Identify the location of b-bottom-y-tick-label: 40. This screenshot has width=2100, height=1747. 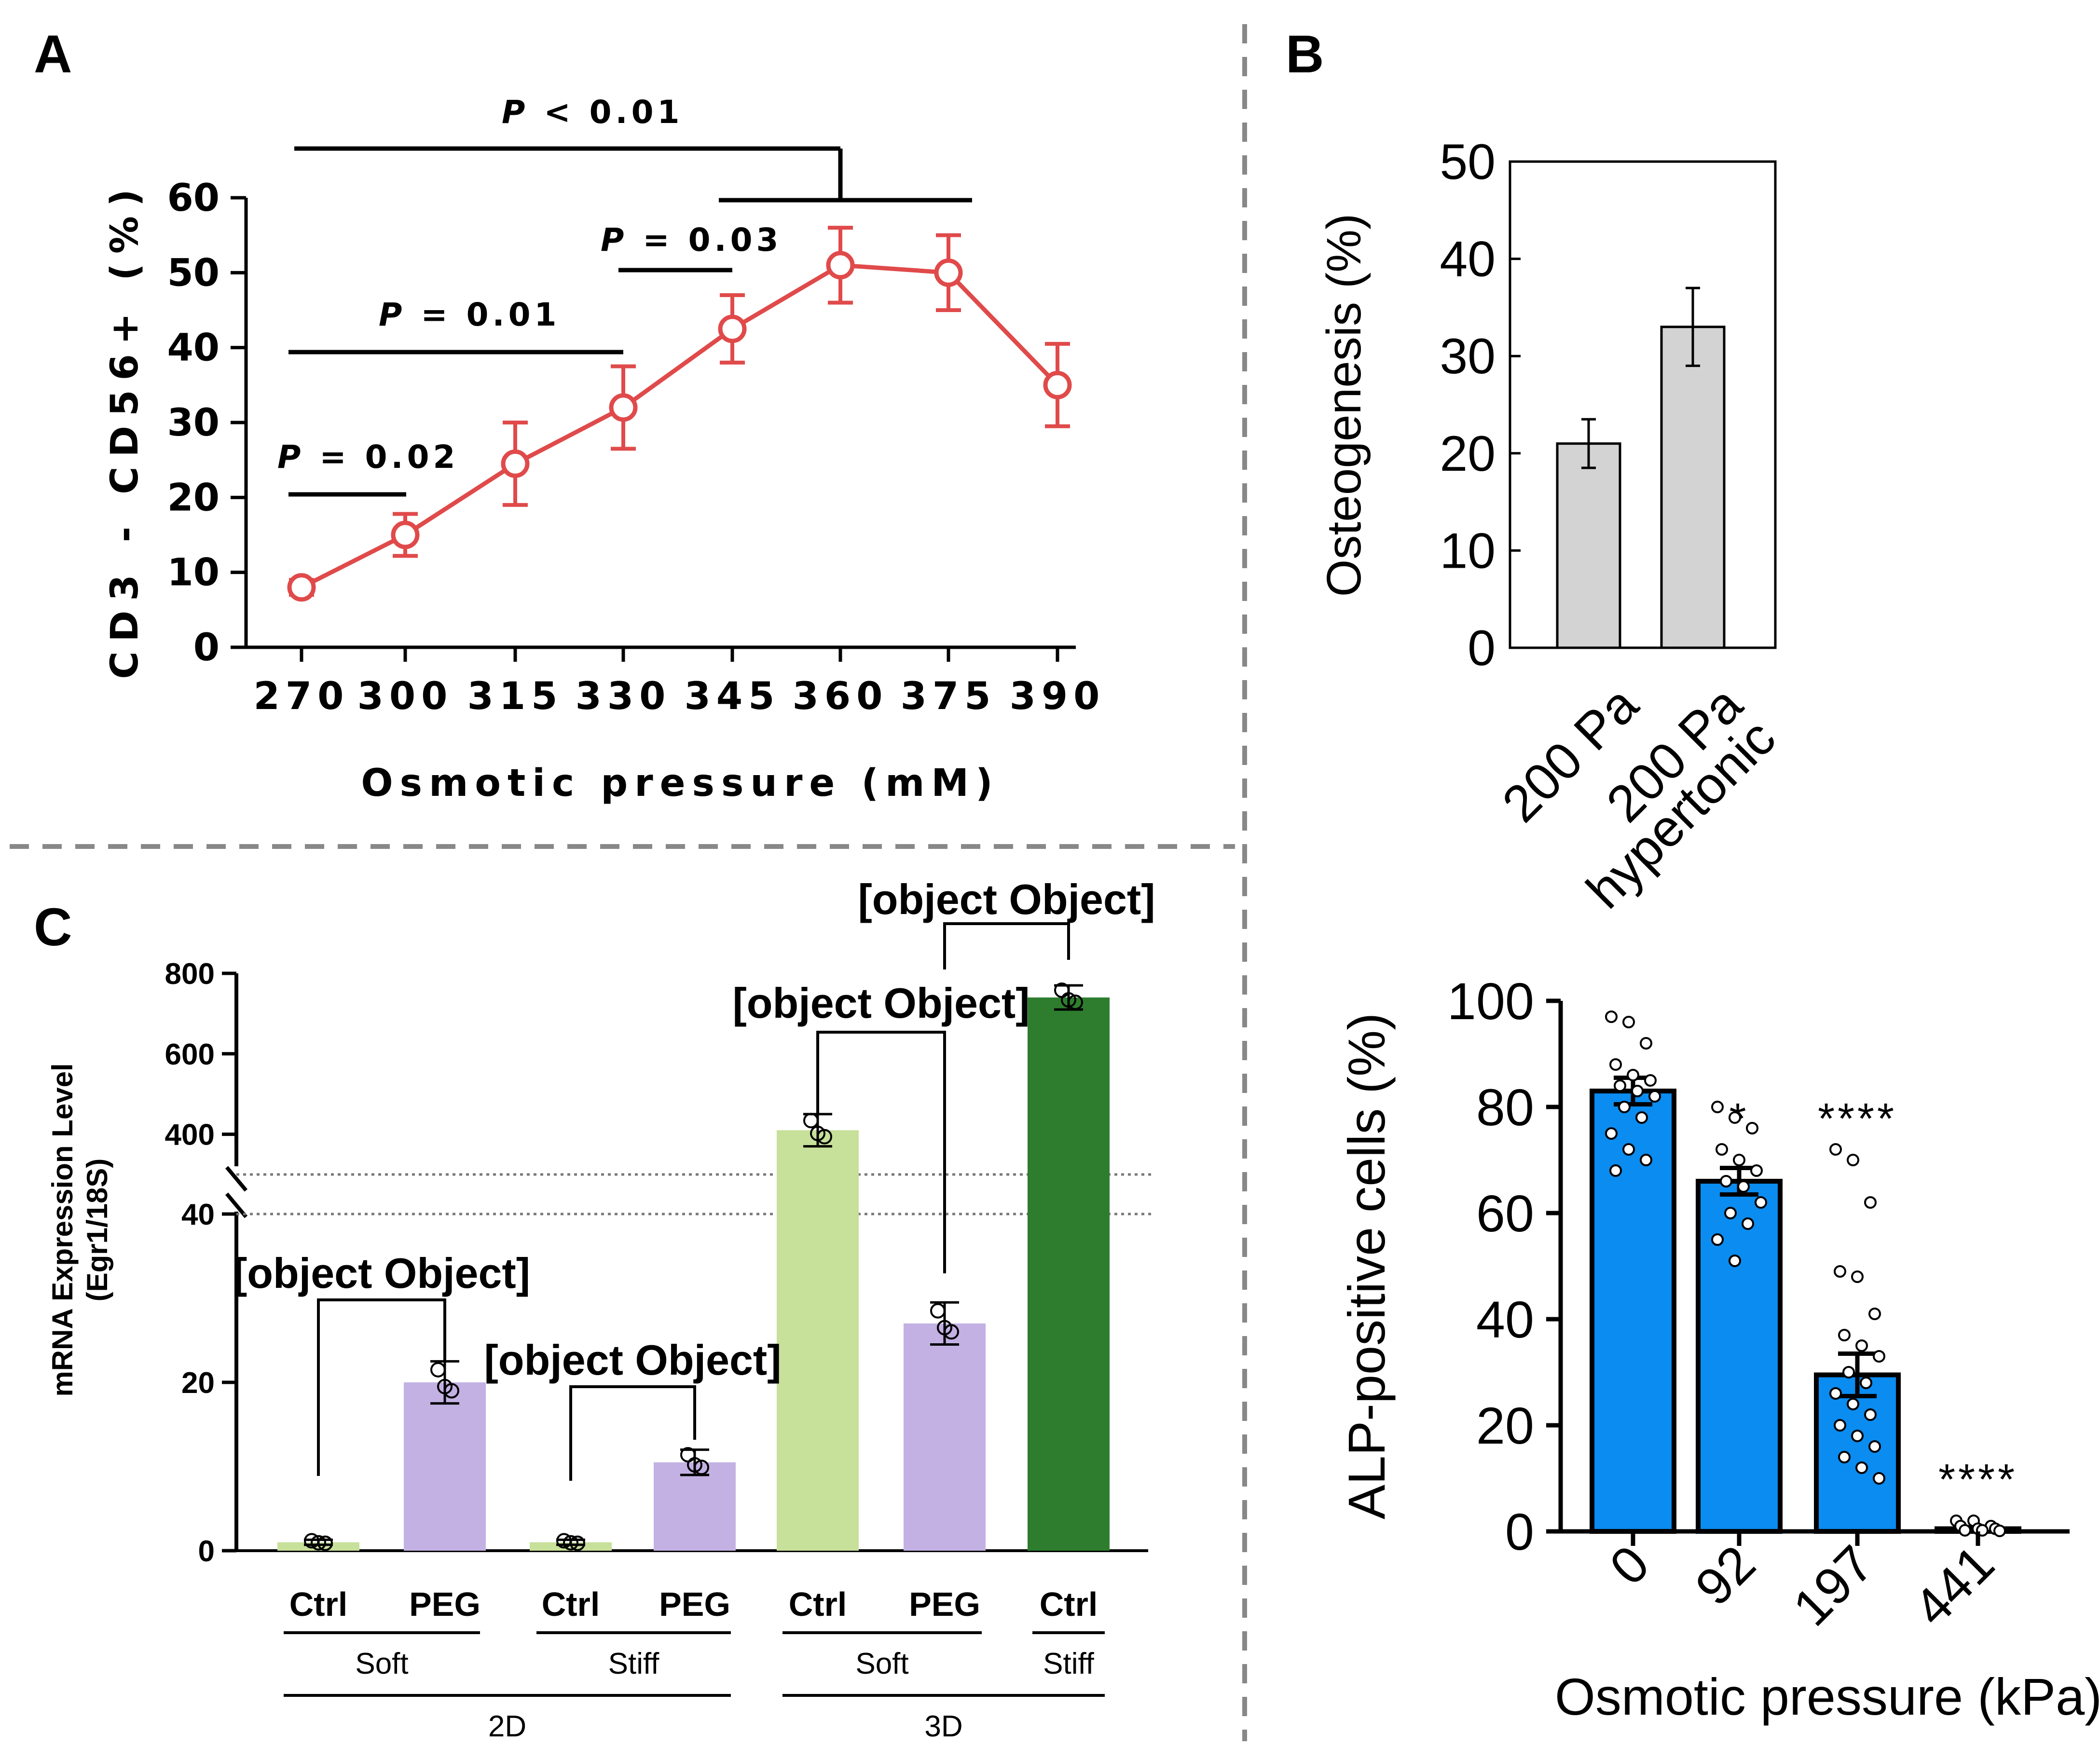
(1505, 1319).